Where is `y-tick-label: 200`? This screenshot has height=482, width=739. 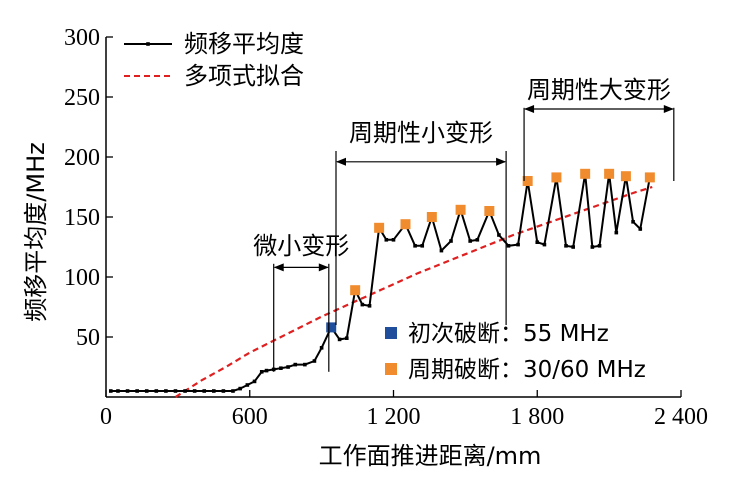 y-tick-label: 200 is located at coordinates (82, 158).